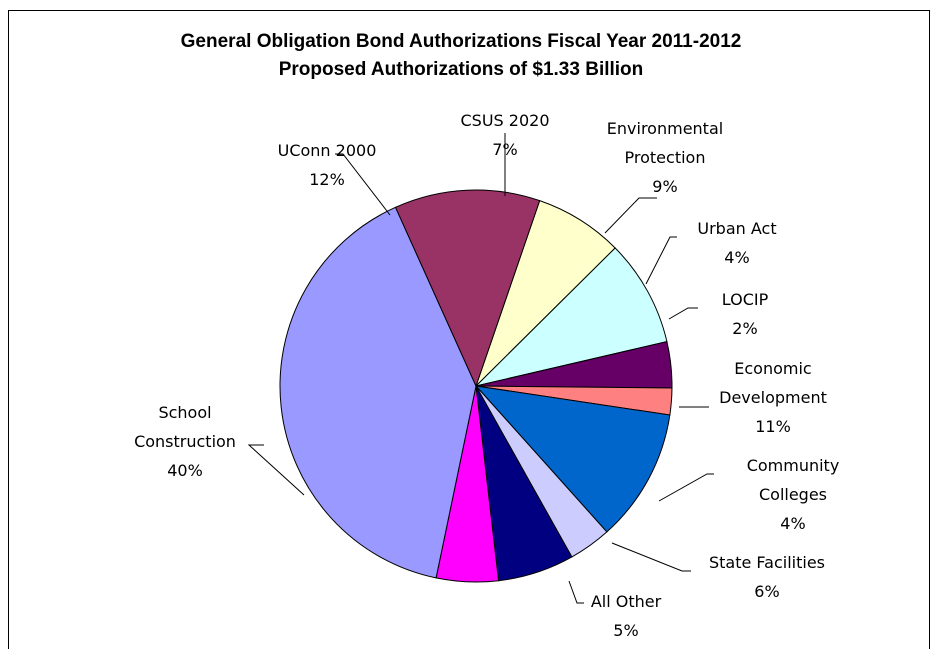  What do you see at coordinates (505, 120) in the screenshot?
I see `slice-name: CSUS 2020` at bounding box center [505, 120].